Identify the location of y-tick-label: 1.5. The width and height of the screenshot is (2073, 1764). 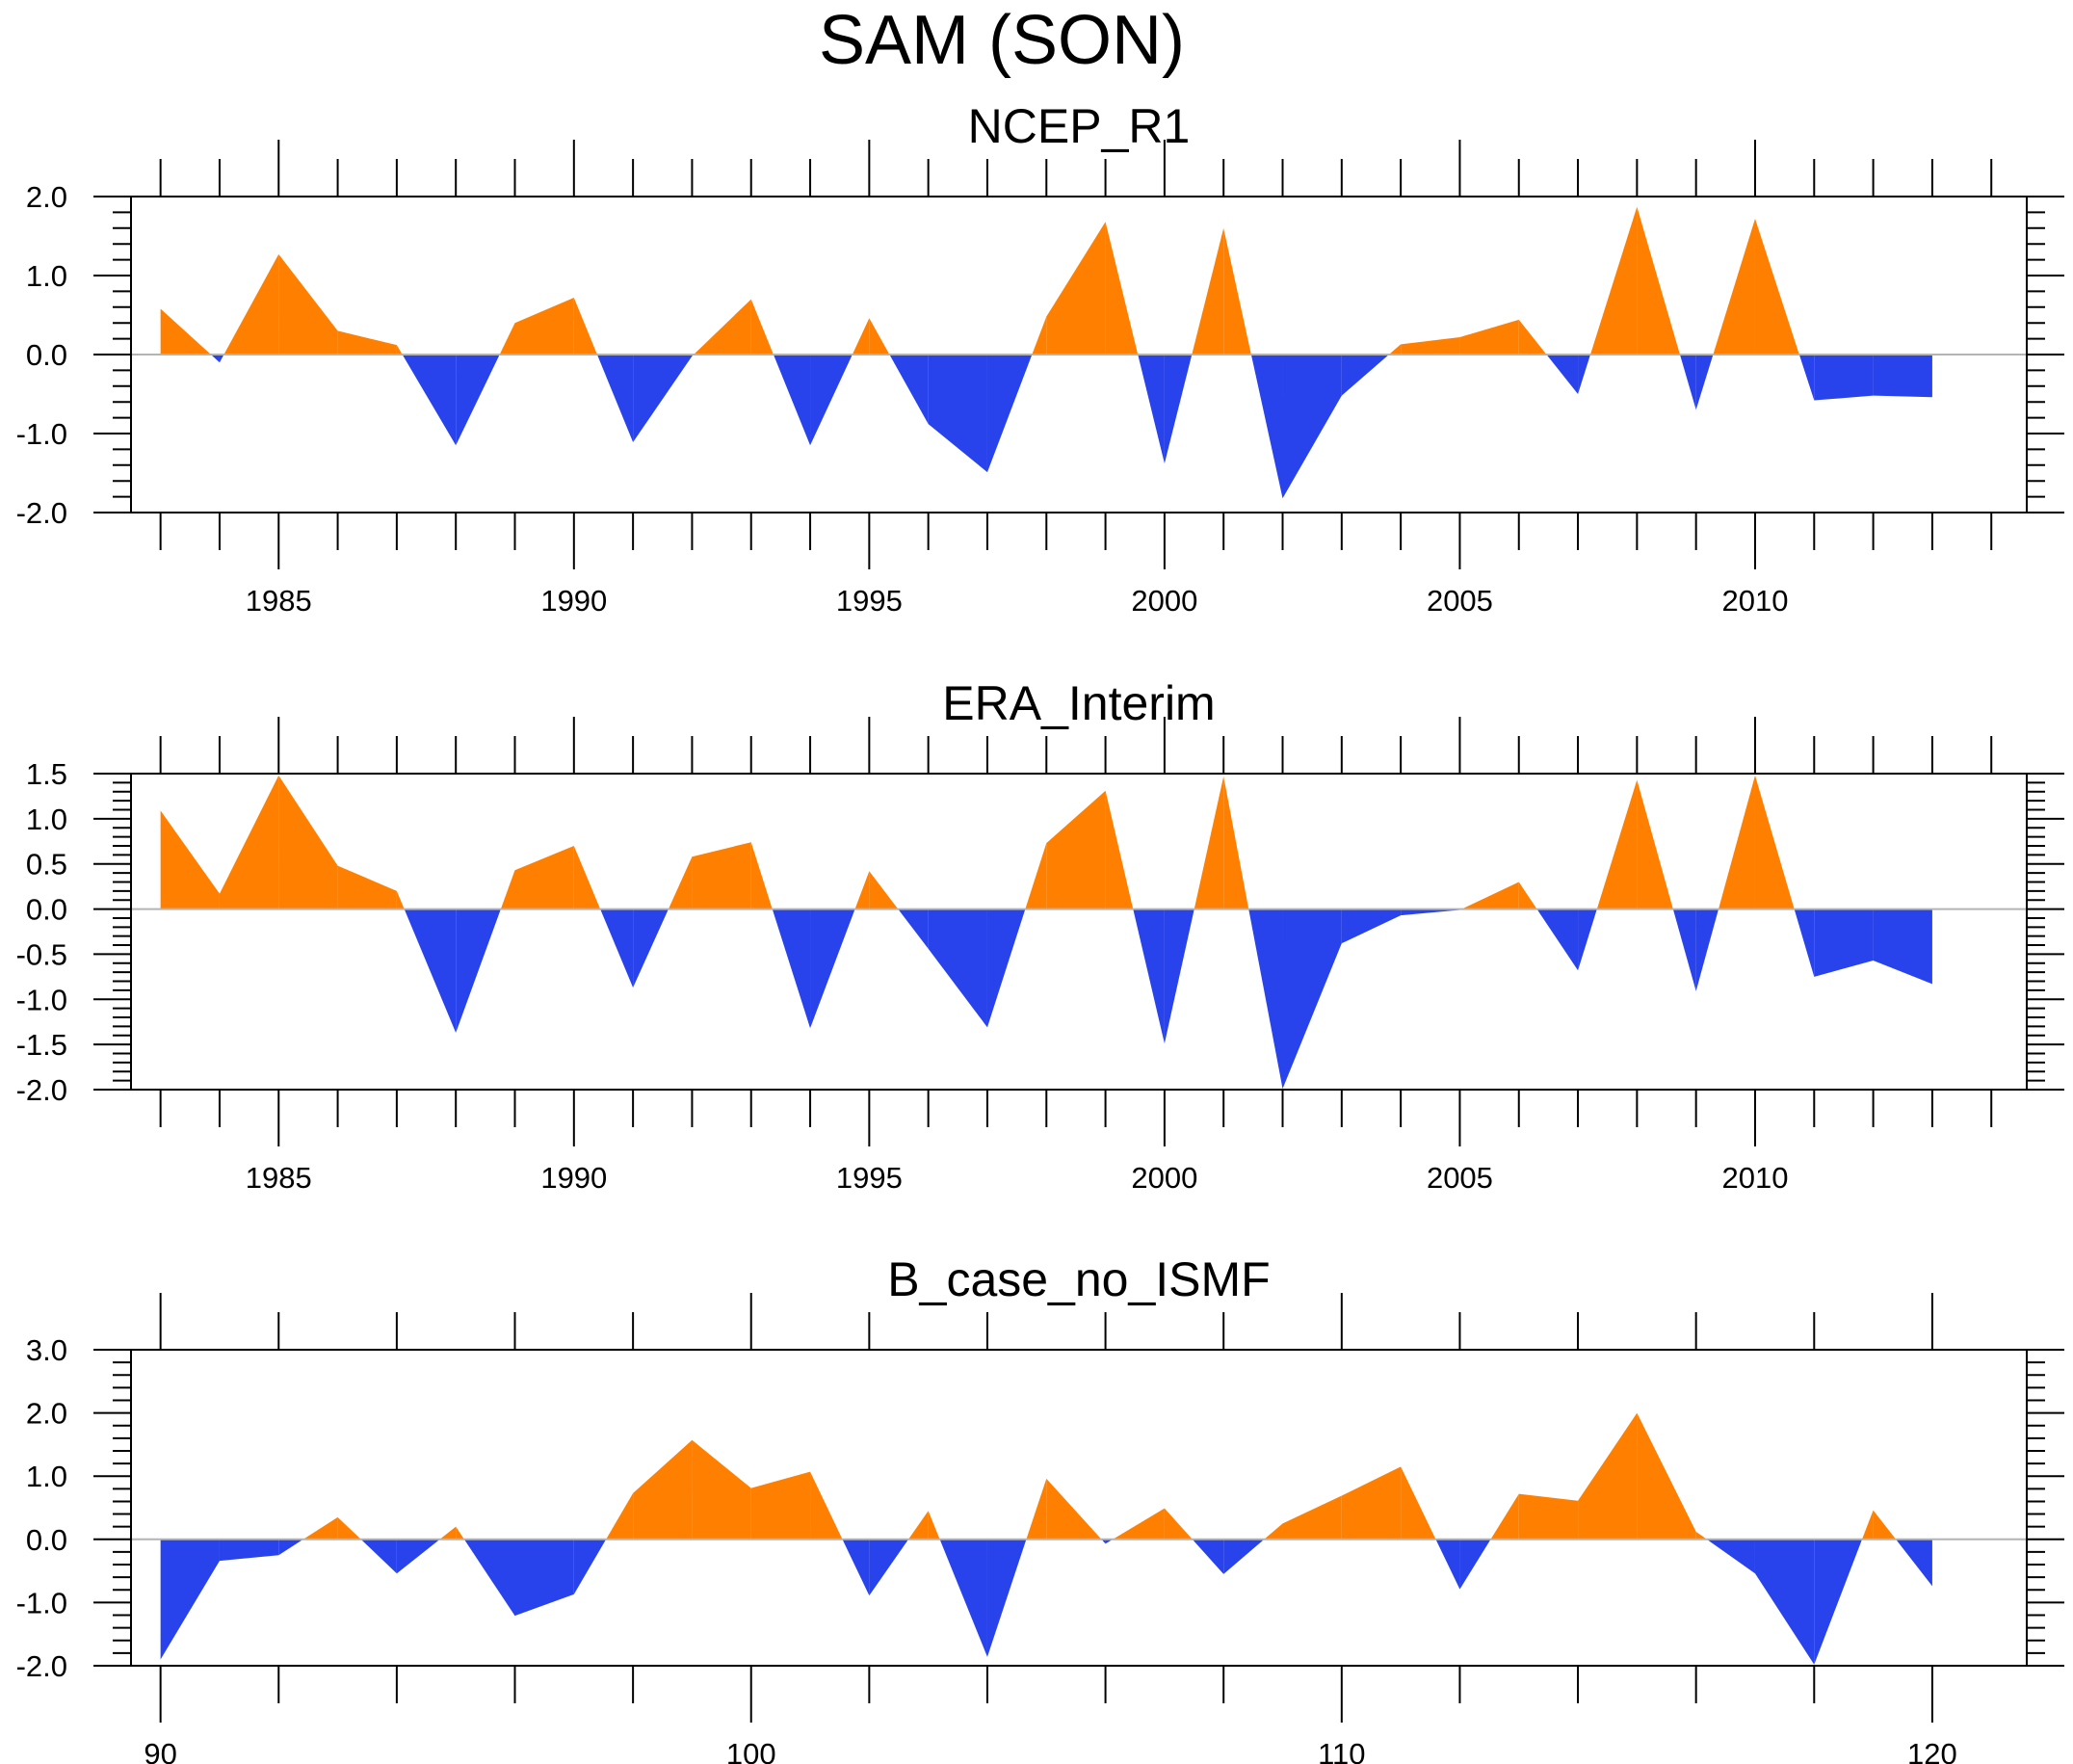
(46, 774).